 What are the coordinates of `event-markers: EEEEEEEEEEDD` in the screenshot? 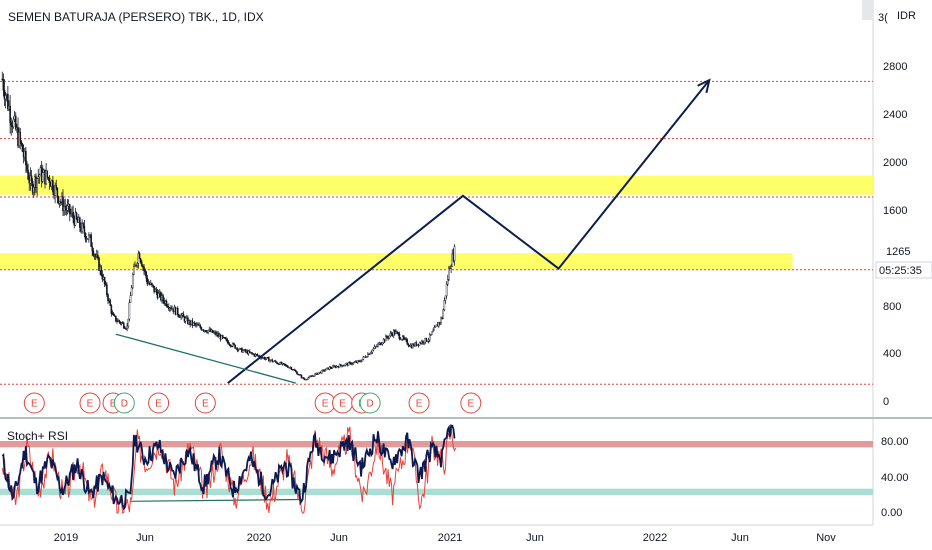 It's located at (252, 403).